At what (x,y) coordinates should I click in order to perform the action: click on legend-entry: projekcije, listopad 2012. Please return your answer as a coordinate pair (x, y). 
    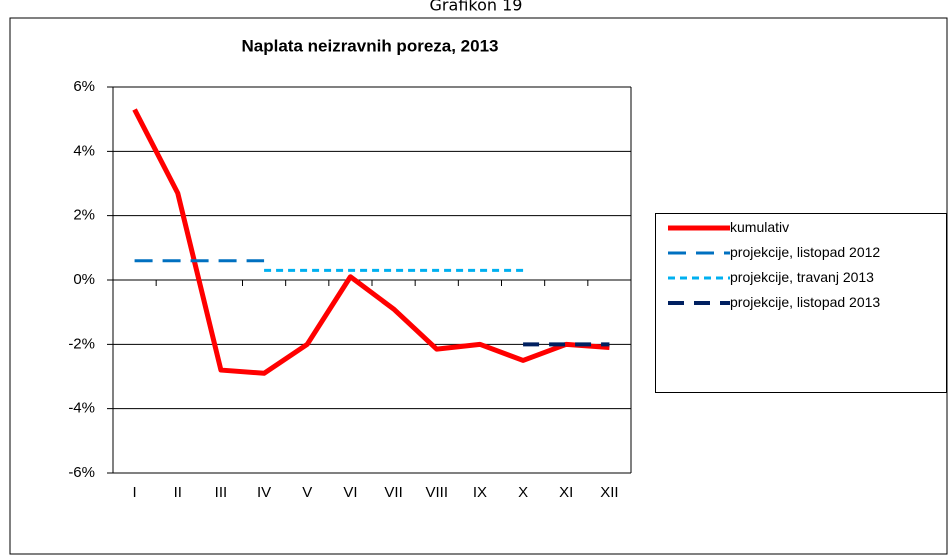
    Looking at the image, I should click on (801, 253).